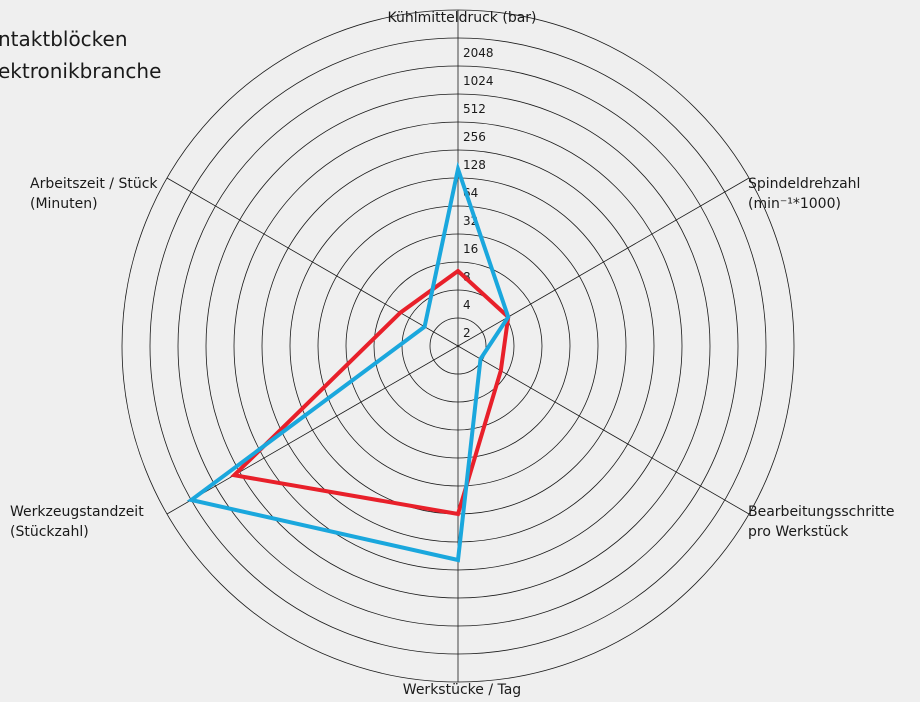 The width and height of the screenshot is (920, 702). Describe the element at coordinates (478, 53) in the screenshot. I see `ring-tick-label: 2048` at that location.